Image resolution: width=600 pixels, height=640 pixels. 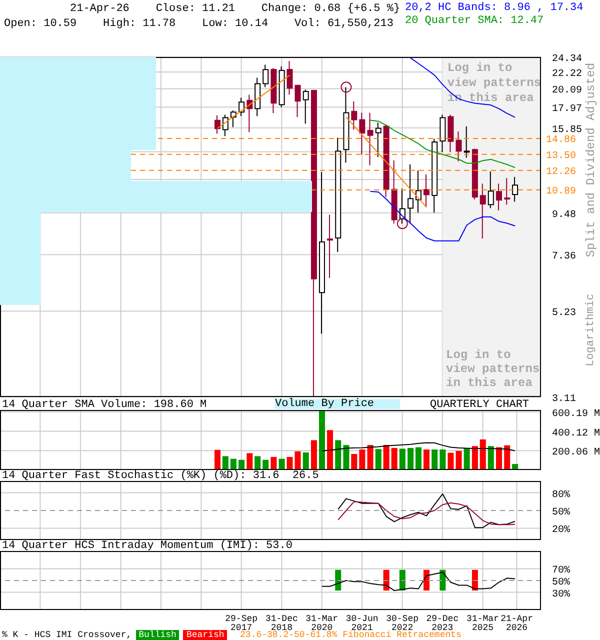 What do you see at coordinates (67, 635) in the screenshot?
I see `legend-title: % K - HCS IMI Crossover,` at bounding box center [67, 635].